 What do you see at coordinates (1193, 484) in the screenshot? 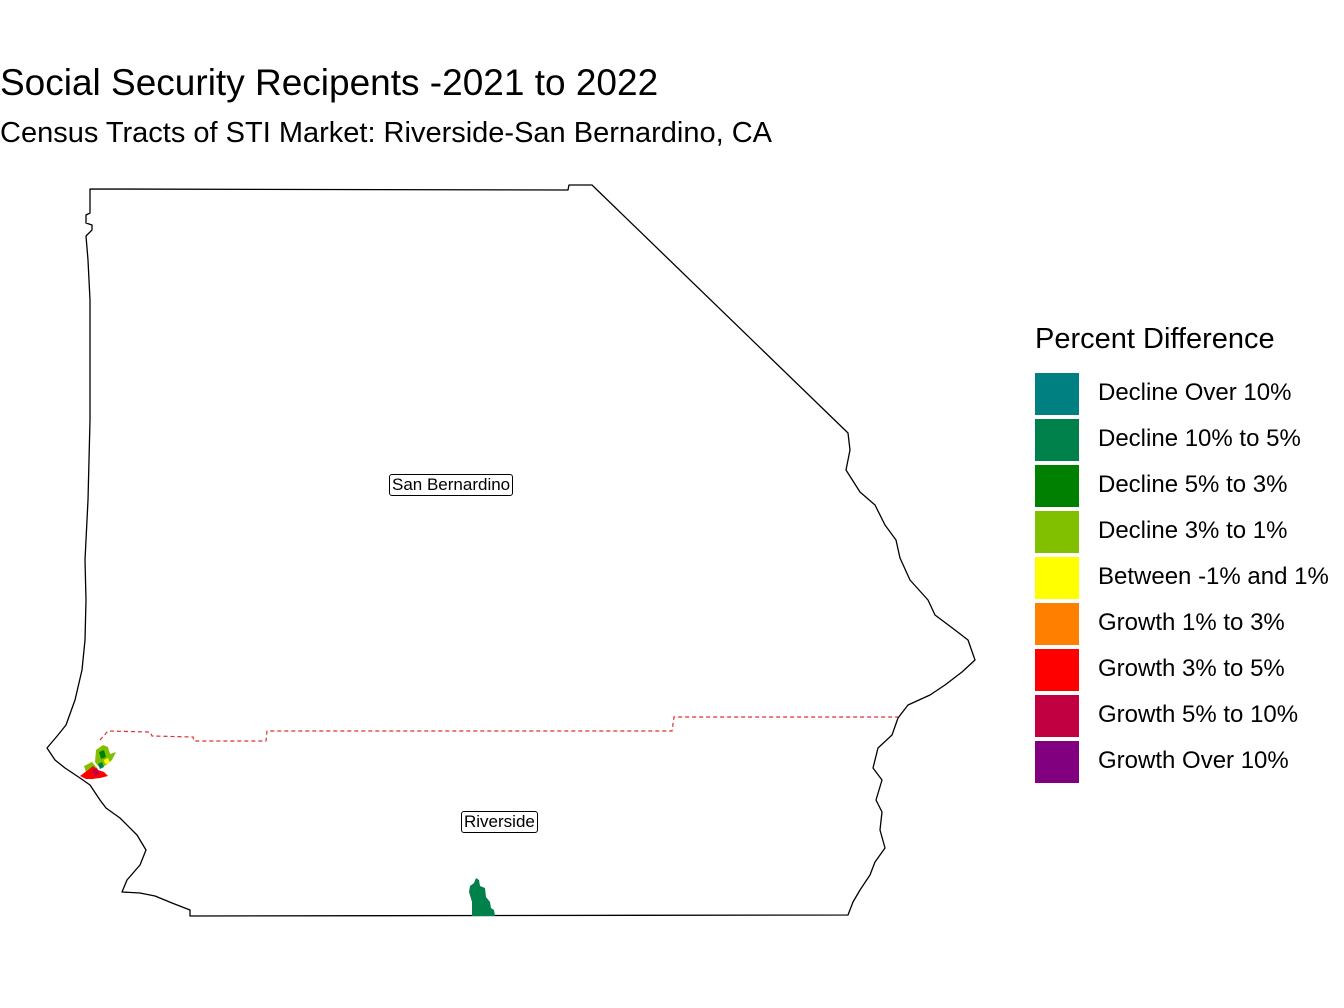
I see `legend-label: Decline 5% to 3%` at bounding box center [1193, 484].